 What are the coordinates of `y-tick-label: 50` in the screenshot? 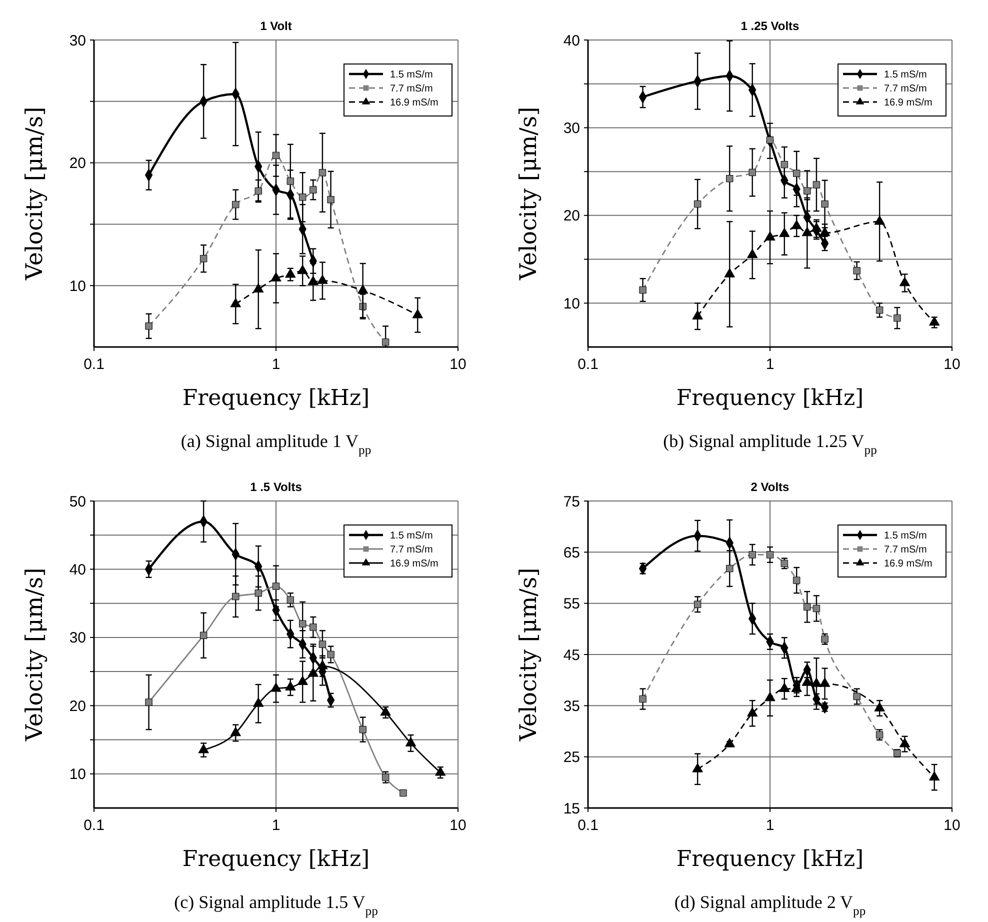 It's located at (77, 501).